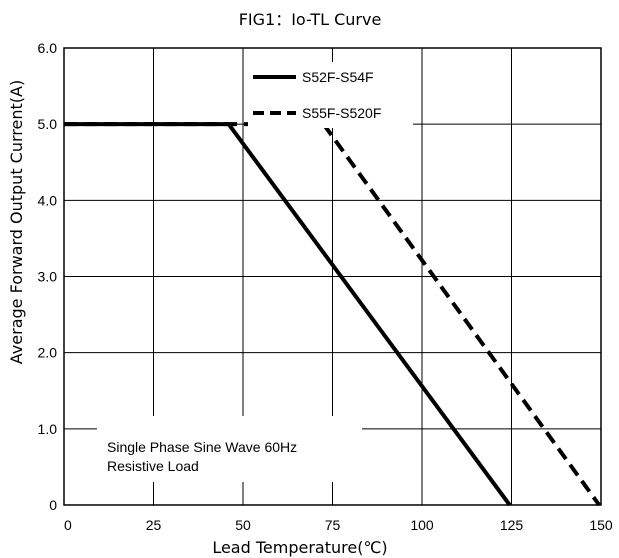 This screenshot has height=558, width=619. I want to click on y-tick-label: 3.0, so click(48, 277).